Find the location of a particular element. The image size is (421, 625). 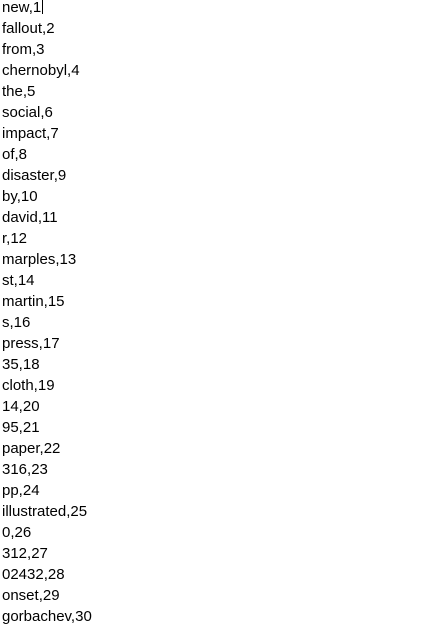

line-text: 02432,28 is located at coordinates (33, 574).